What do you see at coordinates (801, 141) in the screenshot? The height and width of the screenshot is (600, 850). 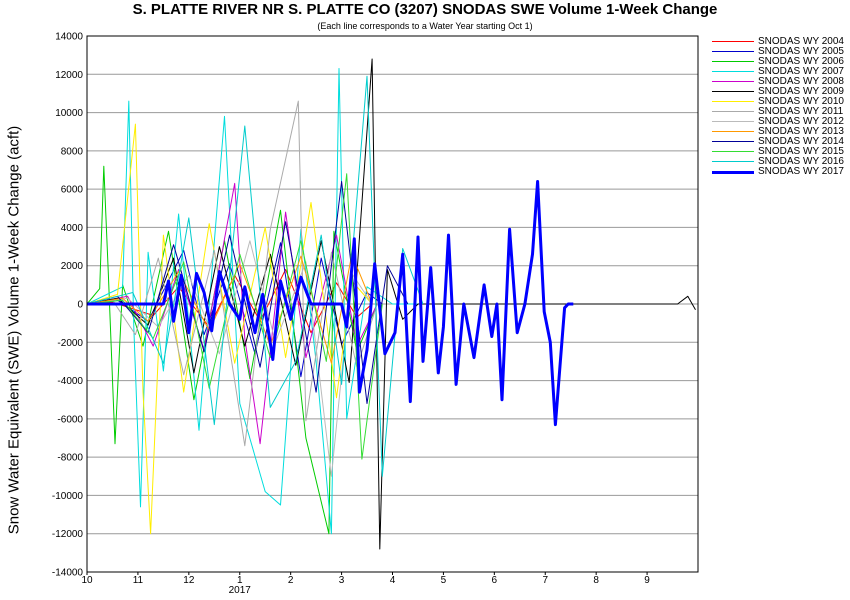 I see `legend-label: SNODAS WY 2014` at bounding box center [801, 141].